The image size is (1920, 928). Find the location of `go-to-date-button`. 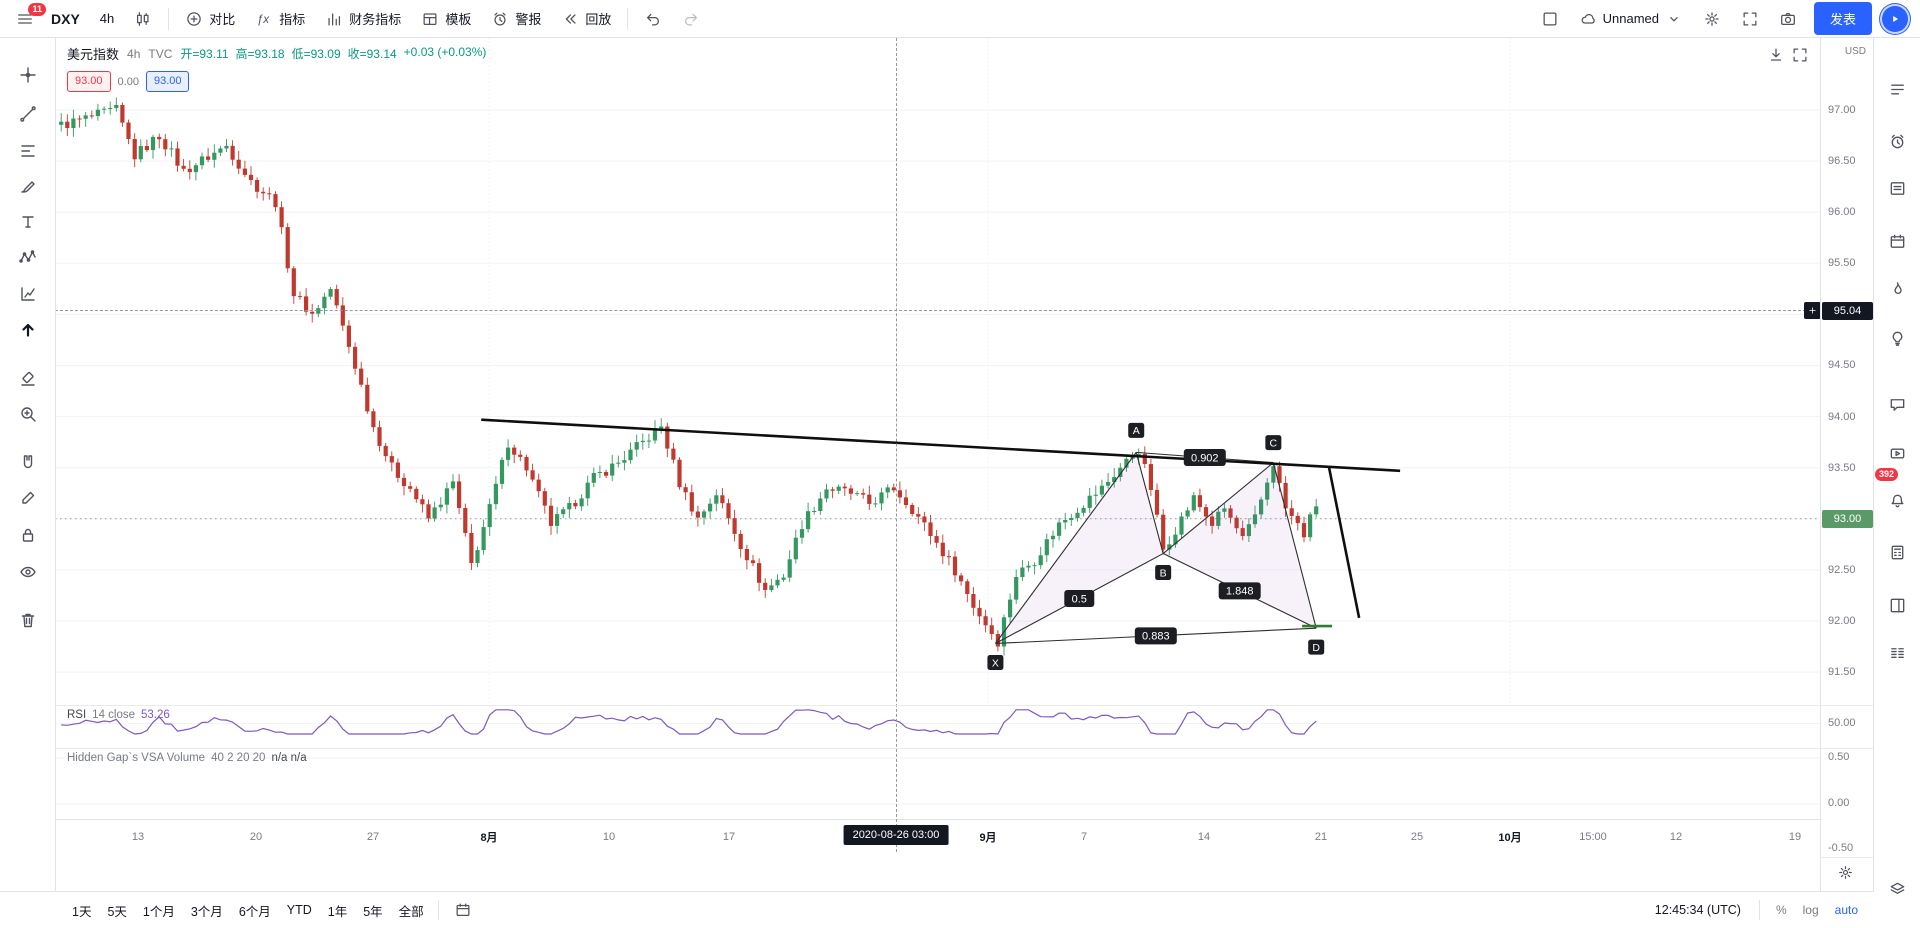

go-to-date-button is located at coordinates (463, 910).